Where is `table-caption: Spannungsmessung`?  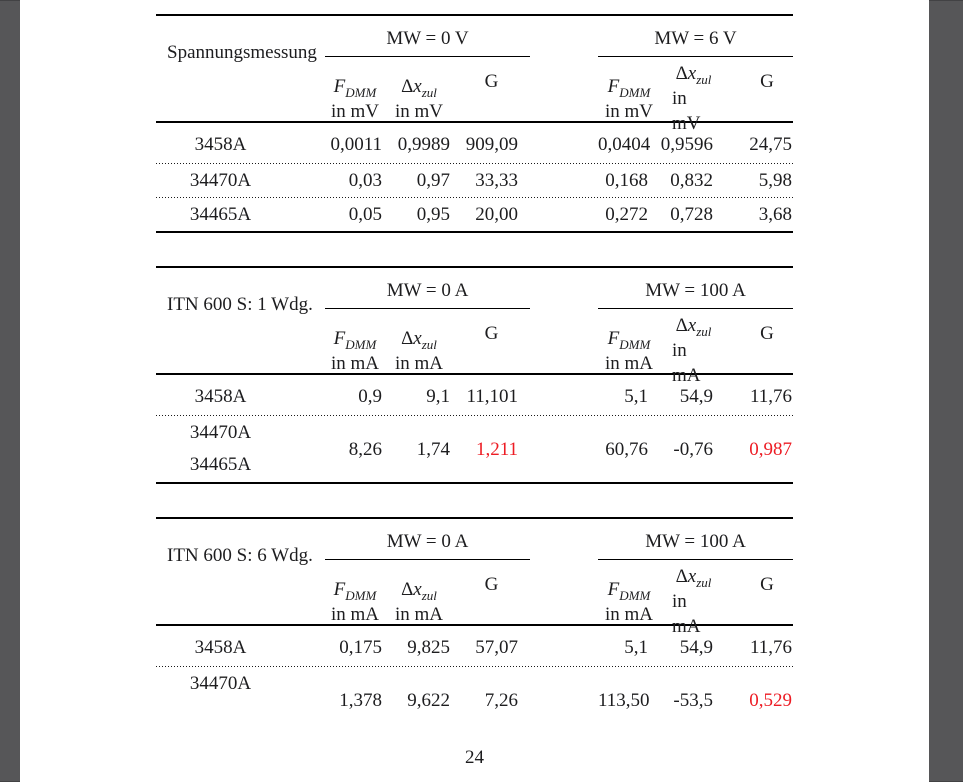
table-caption: Spannungsmessung is located at coordinates (242, 52).